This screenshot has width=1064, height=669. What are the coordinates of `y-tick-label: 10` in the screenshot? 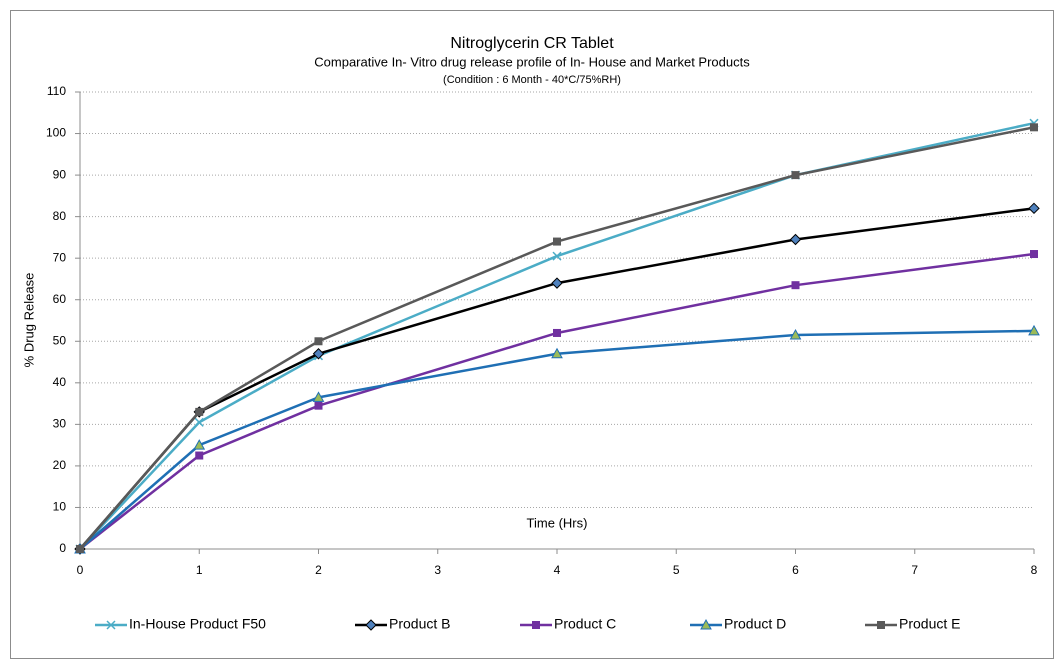 It's located at (60, 507).